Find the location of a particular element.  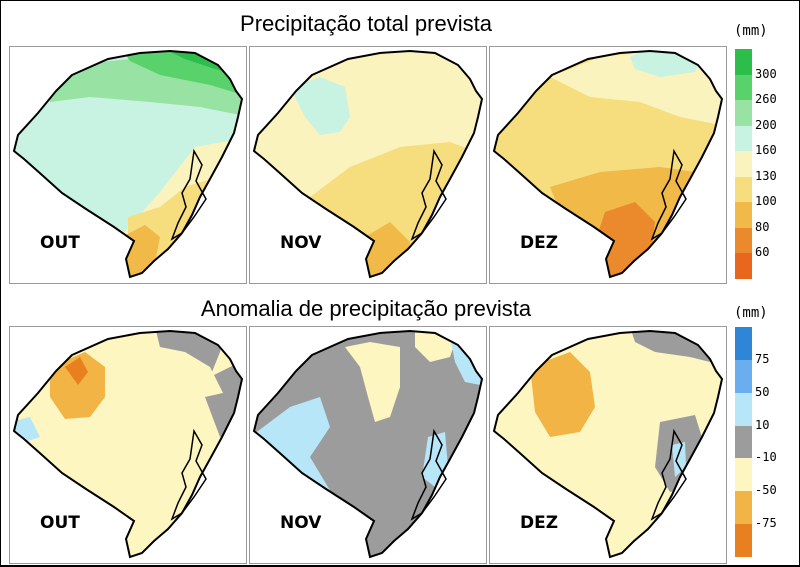

legend-anomaly-unit: (mm) is located at coordinates (751, 313).